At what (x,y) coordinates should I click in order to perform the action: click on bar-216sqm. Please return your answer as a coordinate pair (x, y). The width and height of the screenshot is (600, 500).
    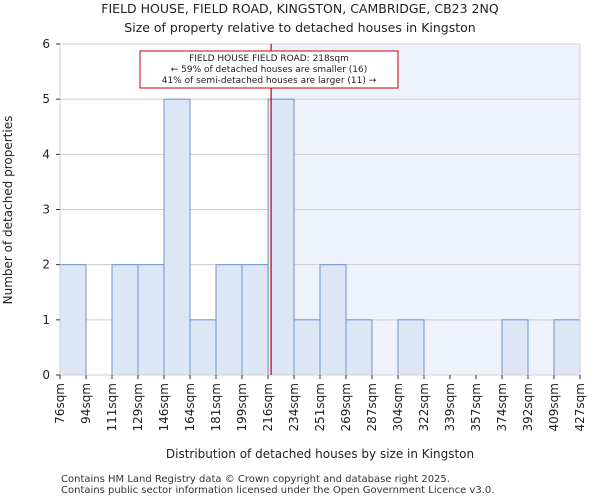
    Looking at the image, I should click on (281, 237).